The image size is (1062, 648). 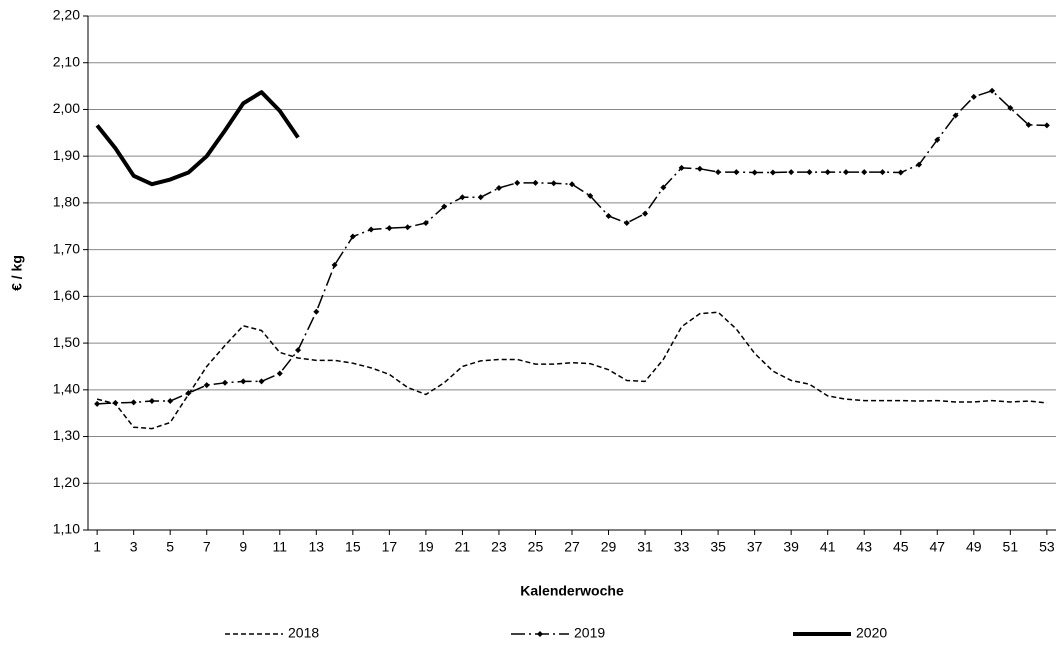 What do you see at coordinates (828, 547) in the screenshot?
I see `x-tick-label: 41` at bounding box center [828, 547].